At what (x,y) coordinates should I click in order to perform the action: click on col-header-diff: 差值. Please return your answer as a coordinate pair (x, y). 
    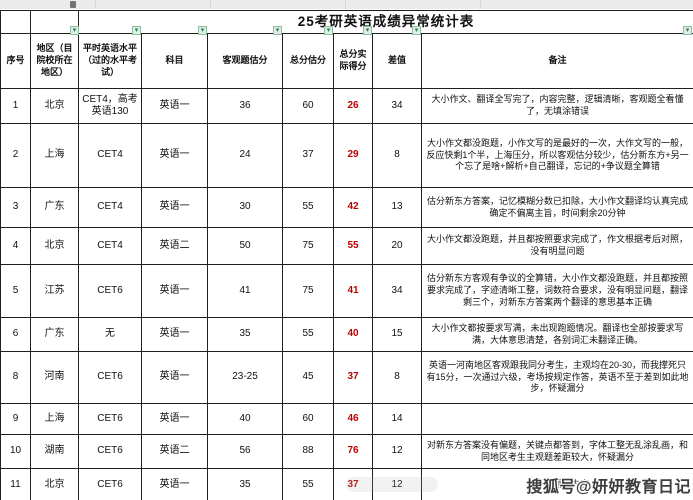
    Looking at the image, I should click on (397, 61).